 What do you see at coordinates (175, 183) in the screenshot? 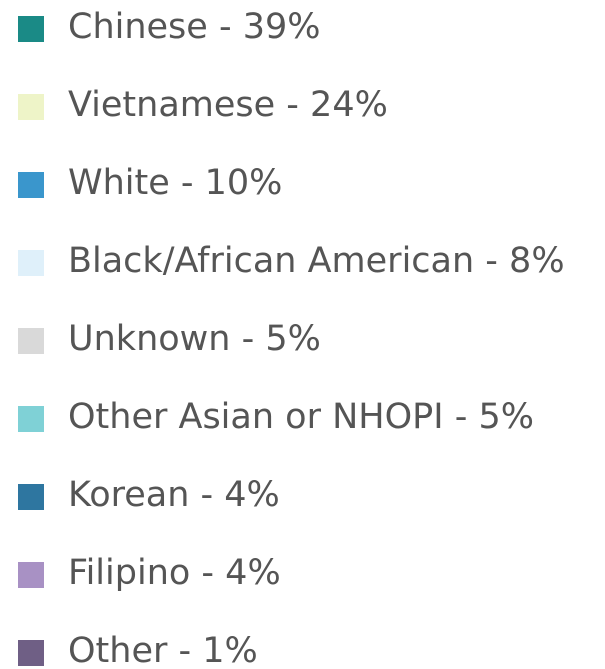
I see `legend-label: White - 10%` at bounding box center [175, 183].